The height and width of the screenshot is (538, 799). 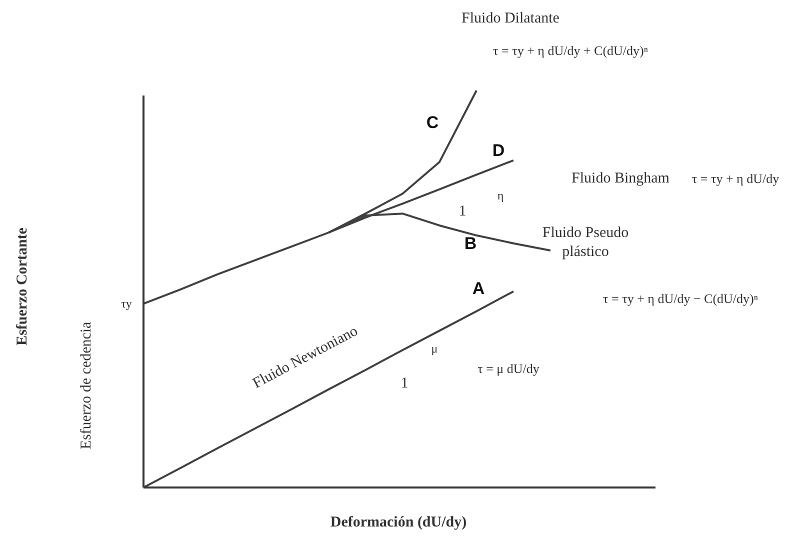 What do you see at coordinates (126, 303) in the screenshot?
I see `annotation: τy` at bounding box center [126, 303].